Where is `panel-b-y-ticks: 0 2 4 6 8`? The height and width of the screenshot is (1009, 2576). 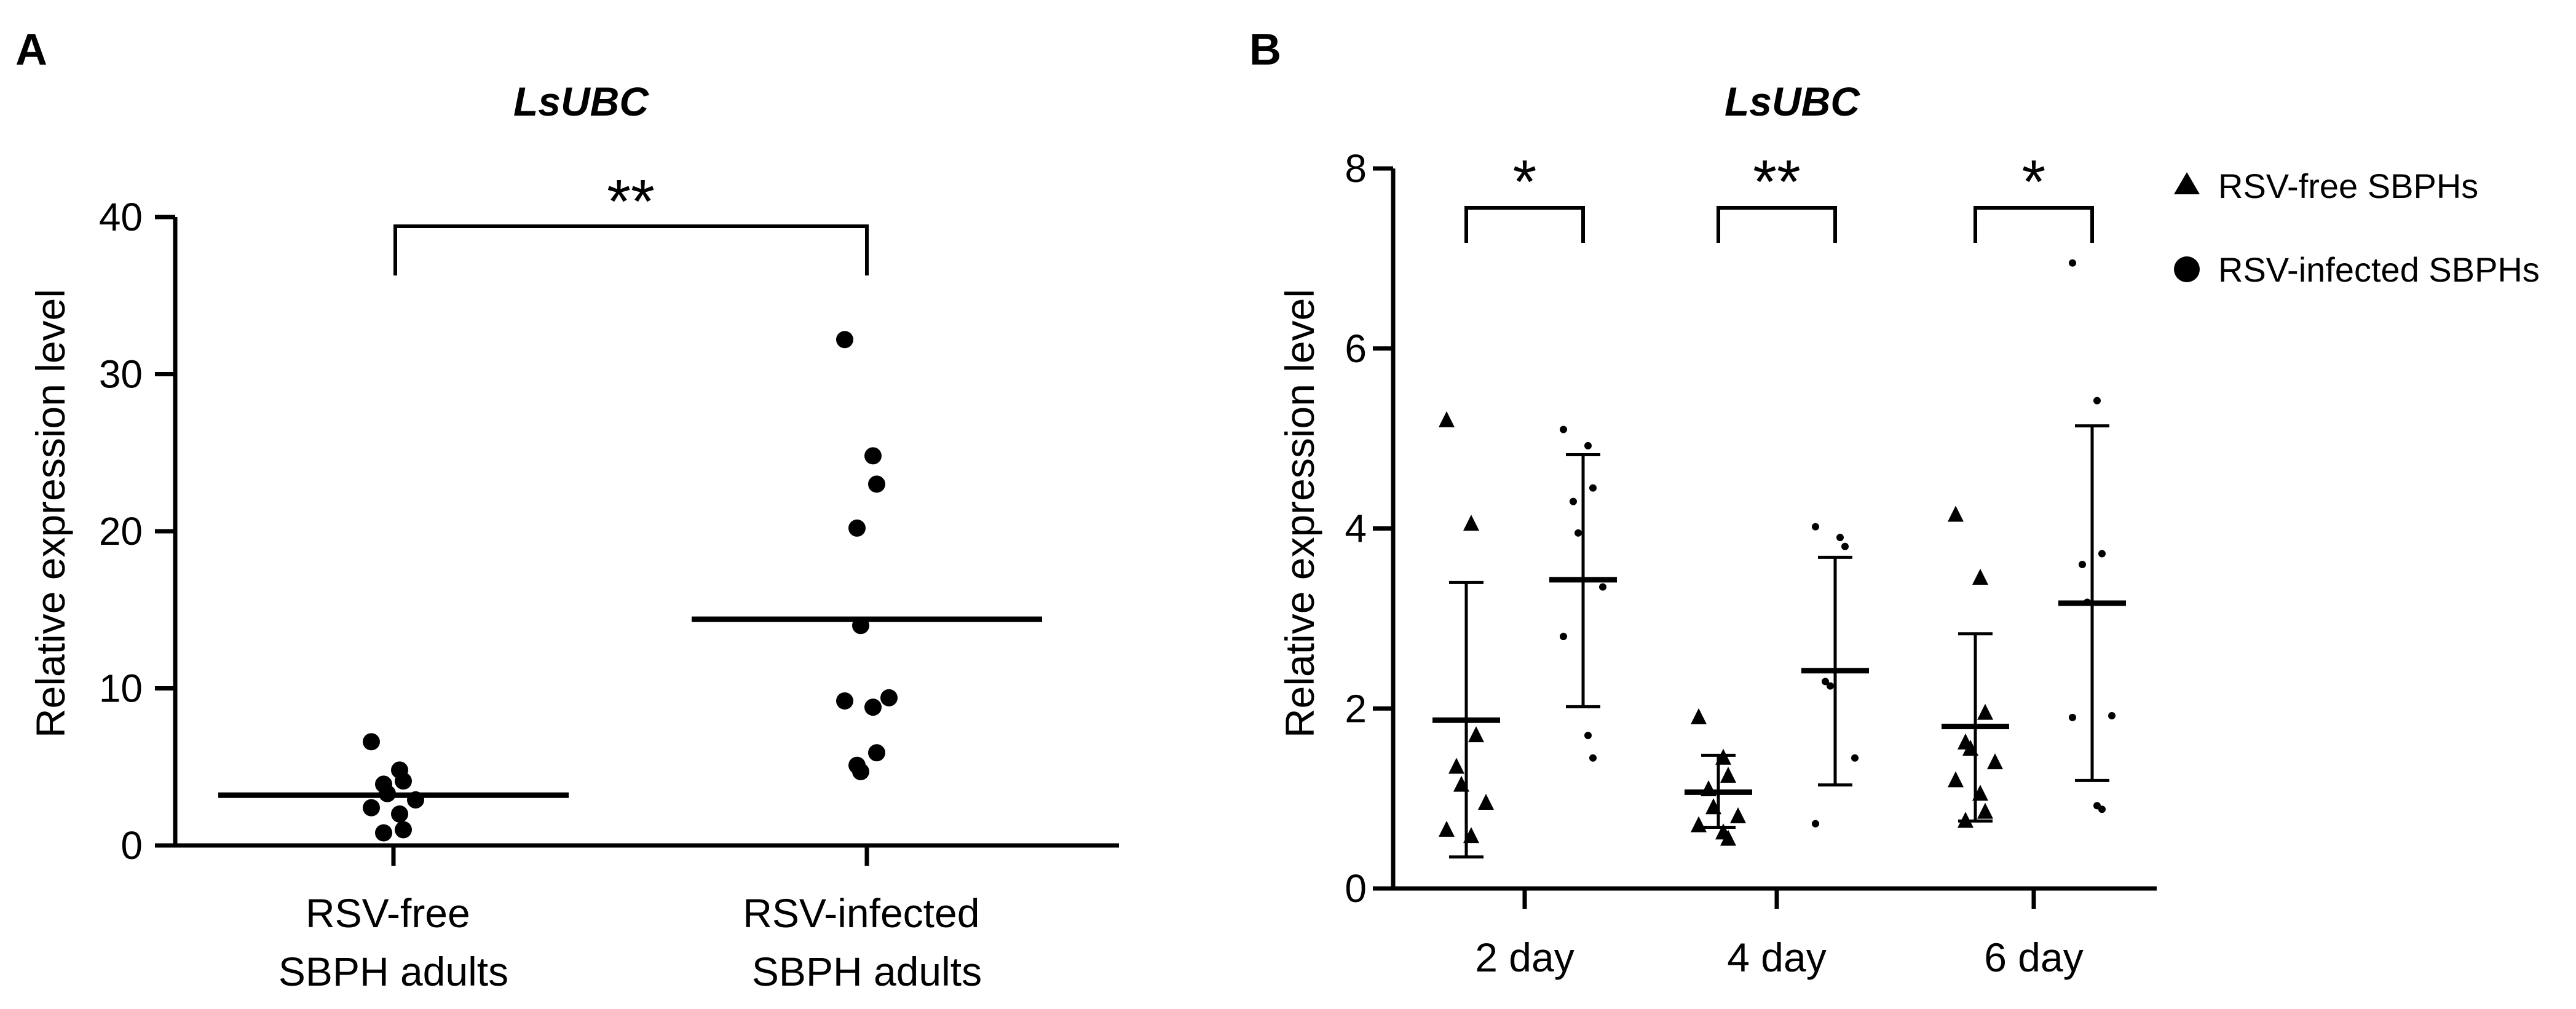
panel-b-y-ticks: 0 2 4 6 8 is located at coordinates (1369, 529).